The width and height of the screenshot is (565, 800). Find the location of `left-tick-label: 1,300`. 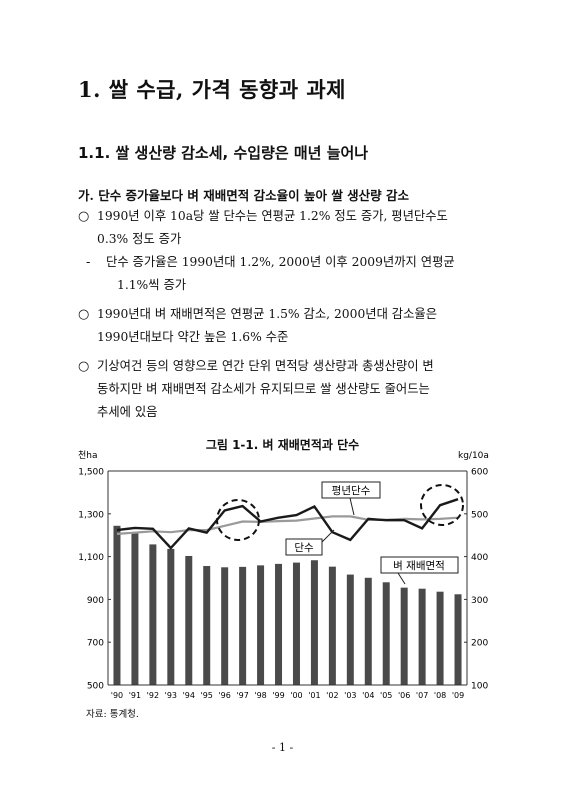

left-tick-label: 1,300 is located at coordinates (91, 515).